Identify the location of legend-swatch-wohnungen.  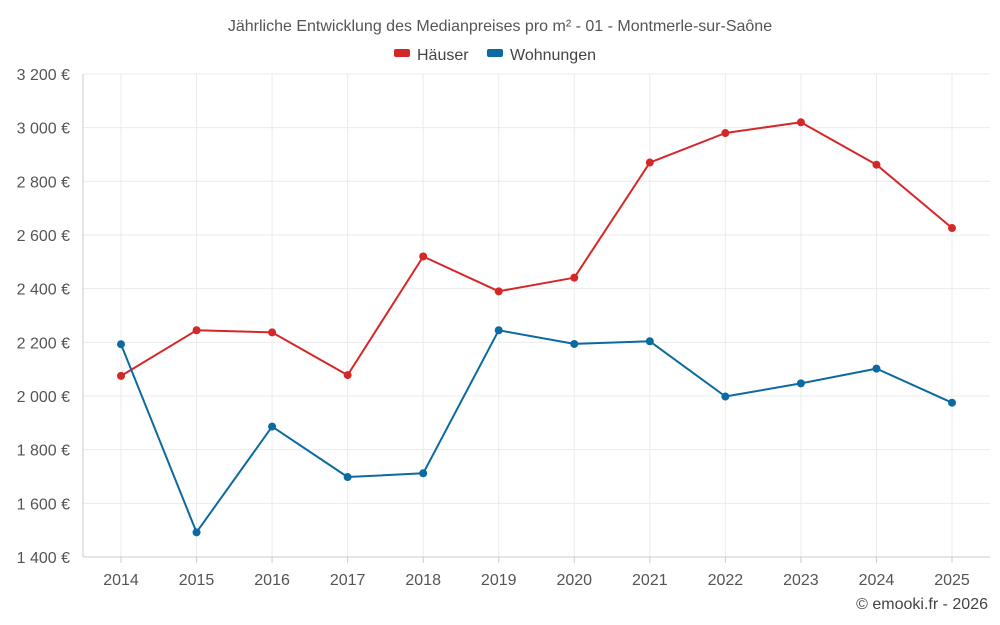
(495, 53).